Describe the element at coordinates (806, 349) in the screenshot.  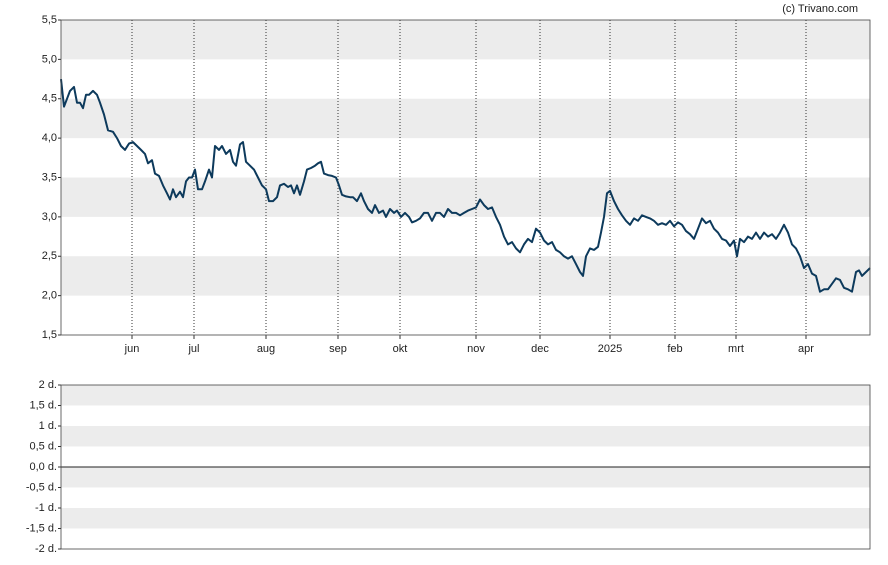
I see `x-tick-label: apr` at that location.